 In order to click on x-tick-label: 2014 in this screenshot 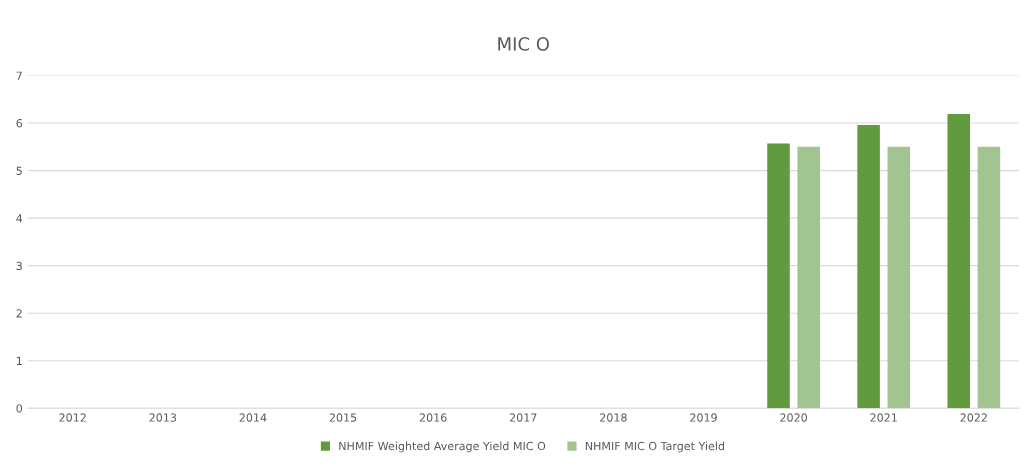, I will do `click(253, 417)`.